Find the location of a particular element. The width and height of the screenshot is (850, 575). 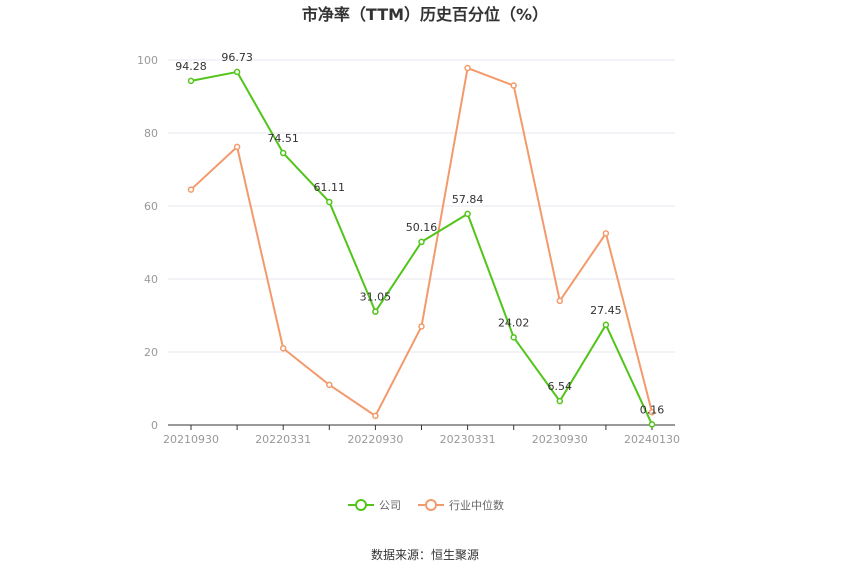

y-tick-label: 80 is located at coordinates (151, 133).